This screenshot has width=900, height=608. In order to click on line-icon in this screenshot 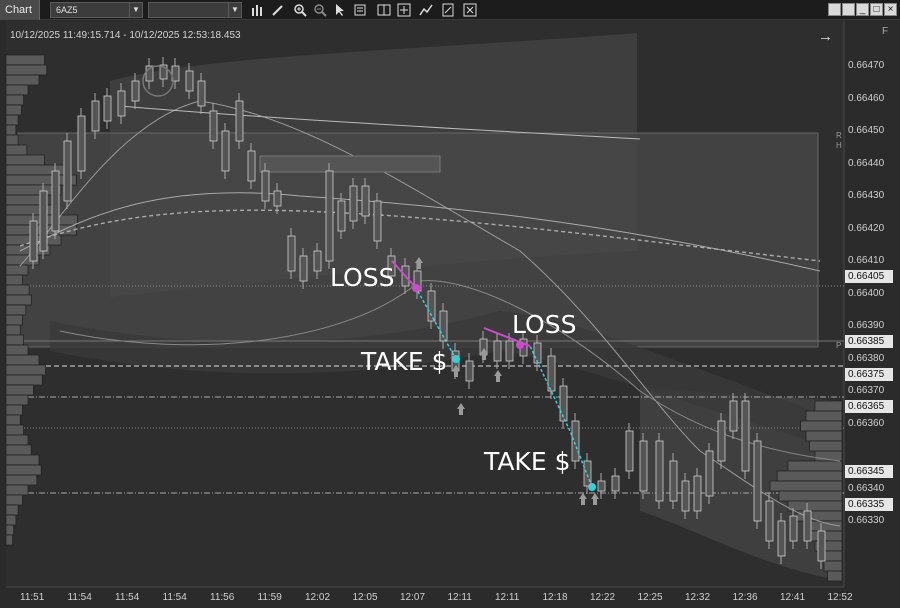, I will do `click(426, 10)`.